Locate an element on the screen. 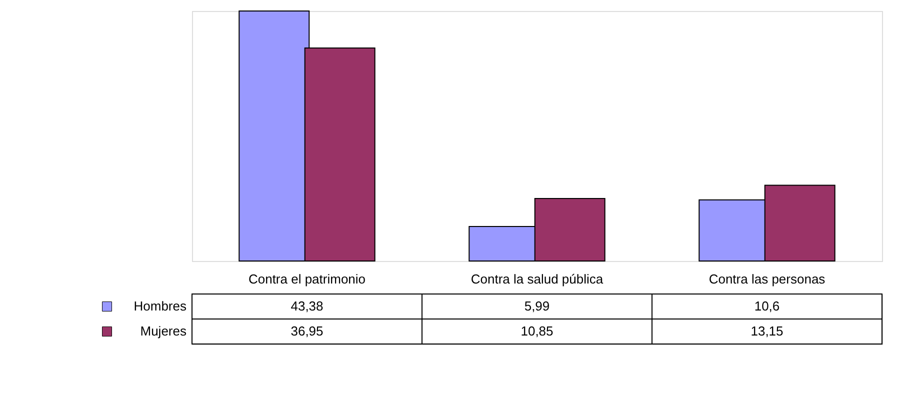 The height and width of the screenshot is (418, 903). data-label: 43,38 is located at coordinates (307, 306).